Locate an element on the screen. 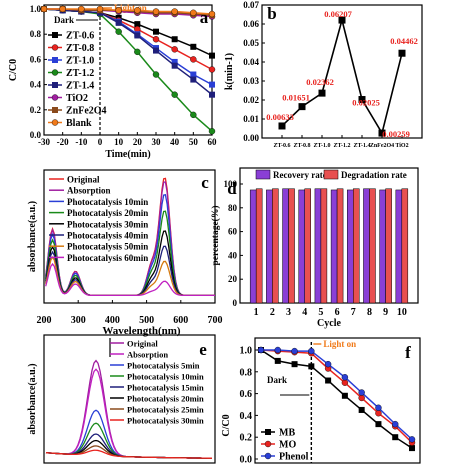 The height and width of the screenshot is (474, 474). panel-b-line is located at coordinates (342, 76).